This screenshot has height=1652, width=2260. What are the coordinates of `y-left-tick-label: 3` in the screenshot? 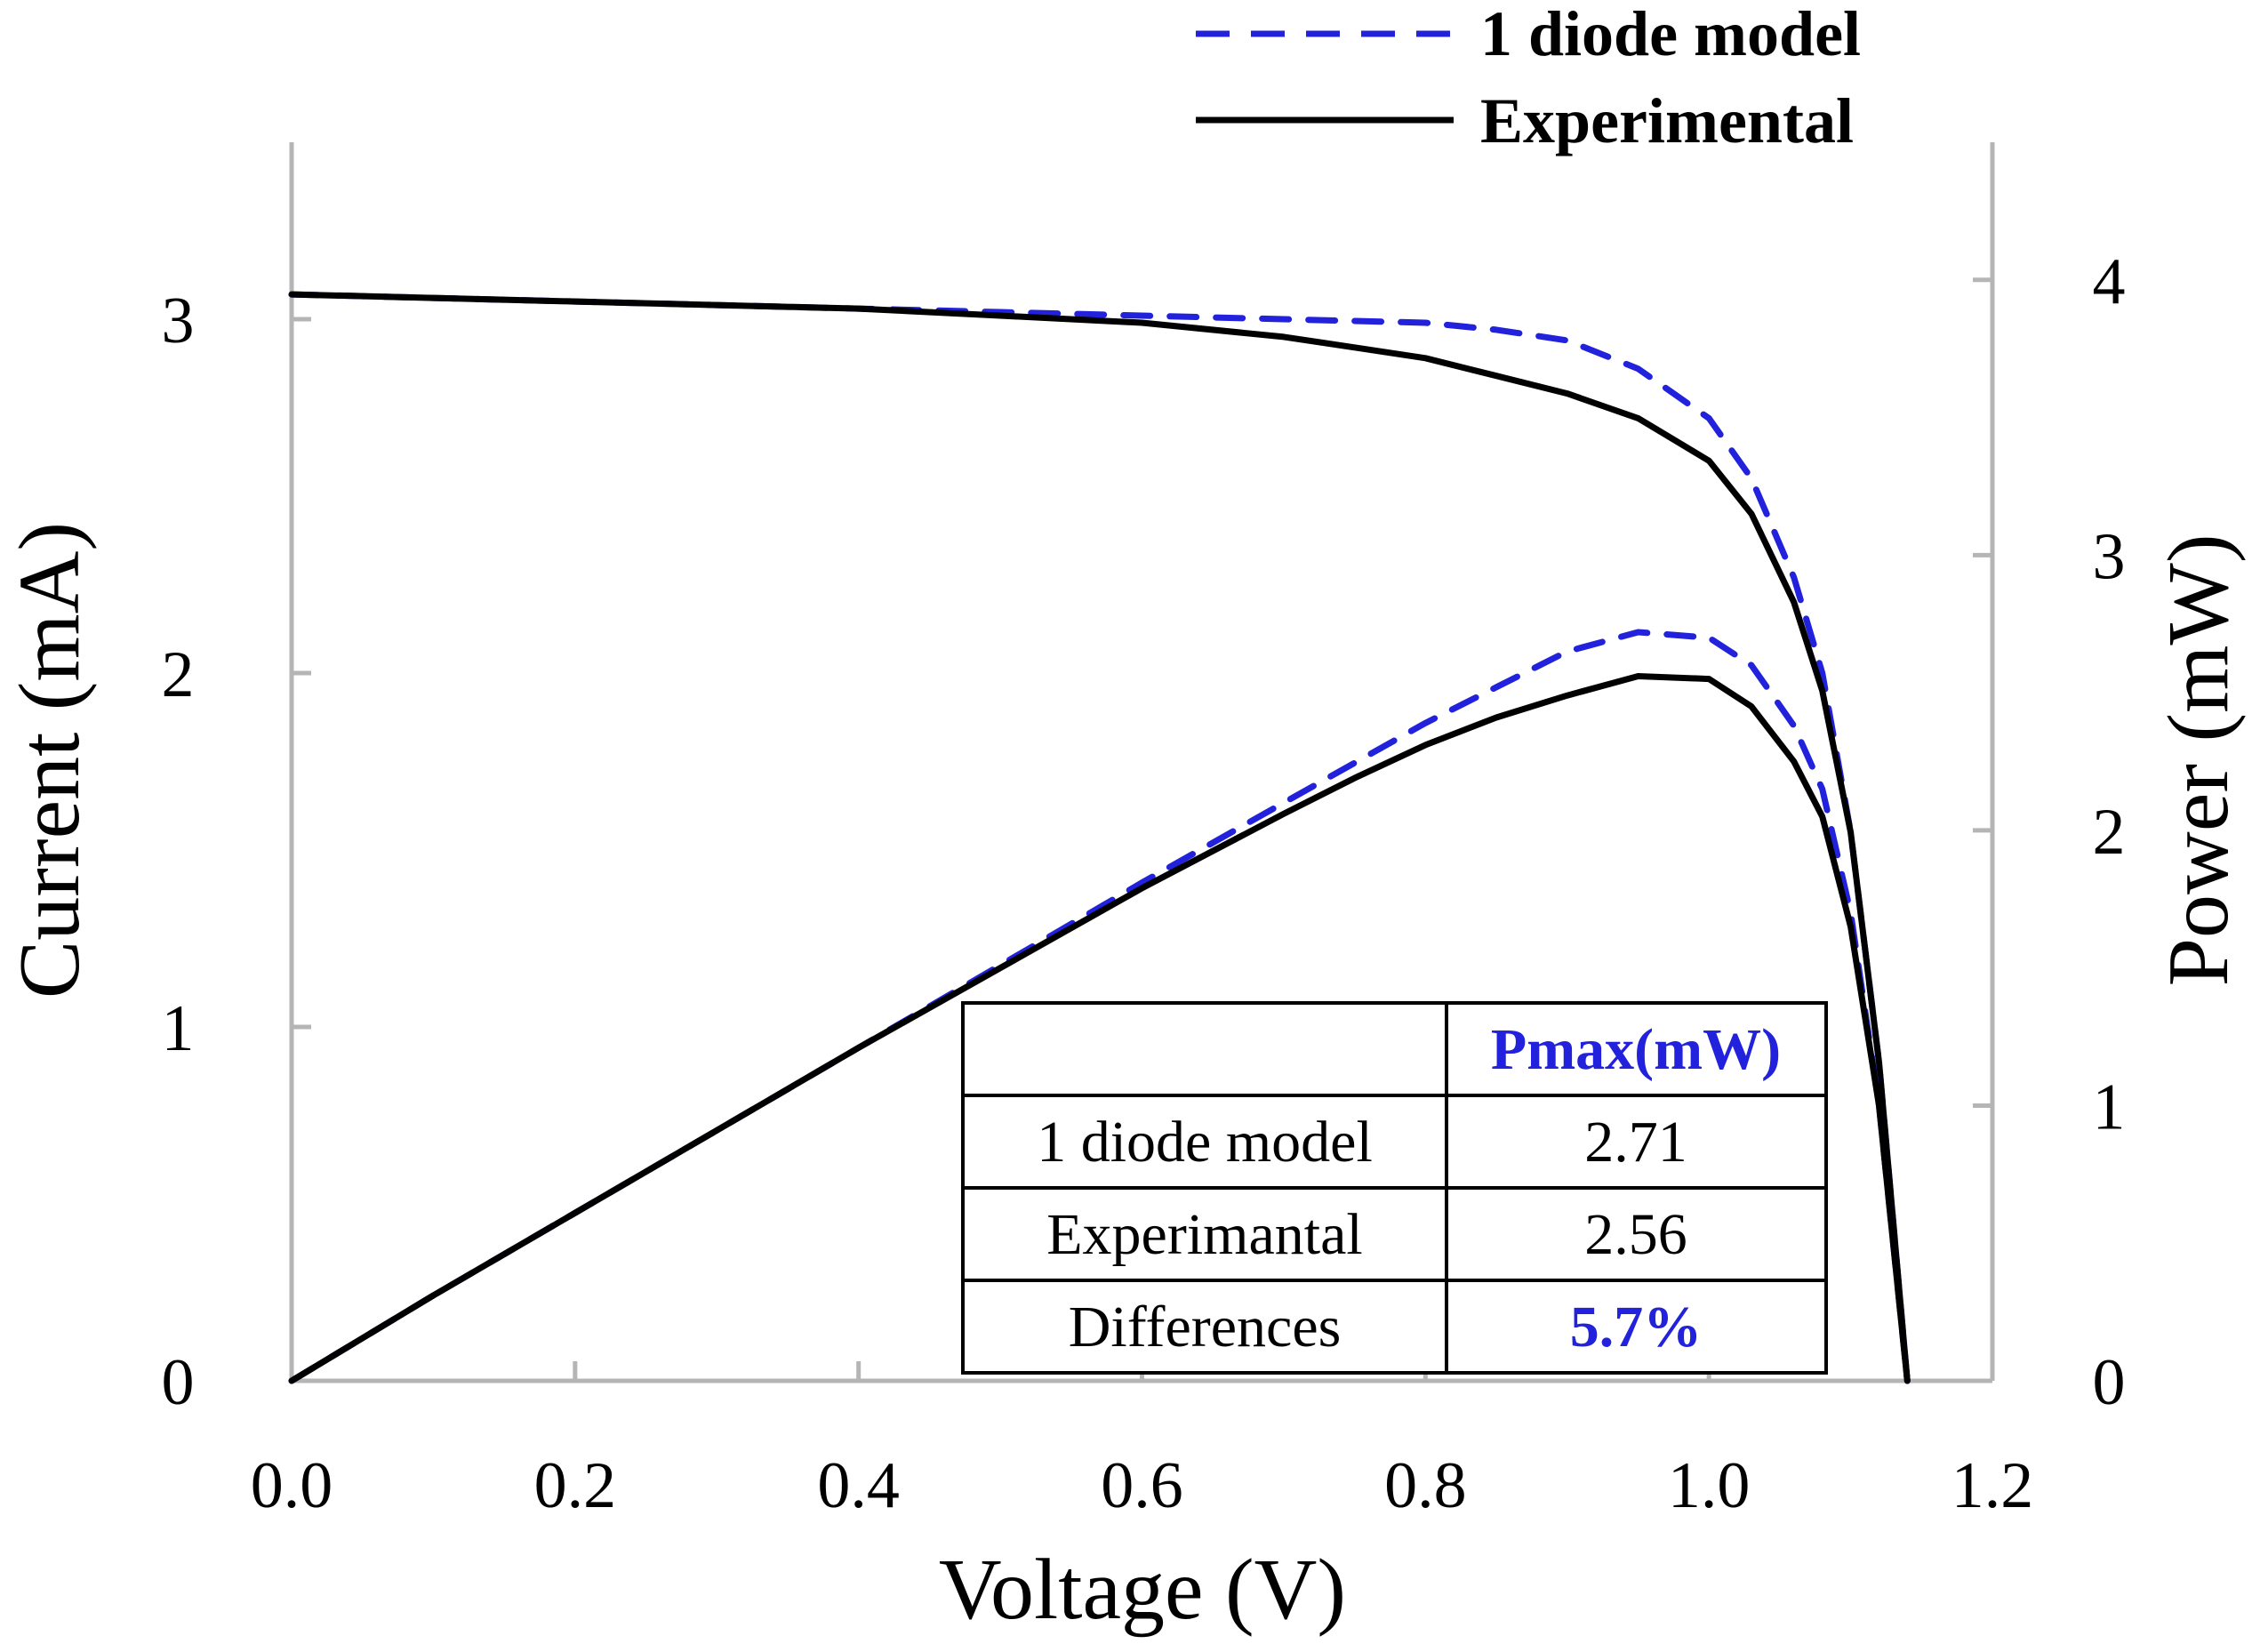 It's located at (178, 321).